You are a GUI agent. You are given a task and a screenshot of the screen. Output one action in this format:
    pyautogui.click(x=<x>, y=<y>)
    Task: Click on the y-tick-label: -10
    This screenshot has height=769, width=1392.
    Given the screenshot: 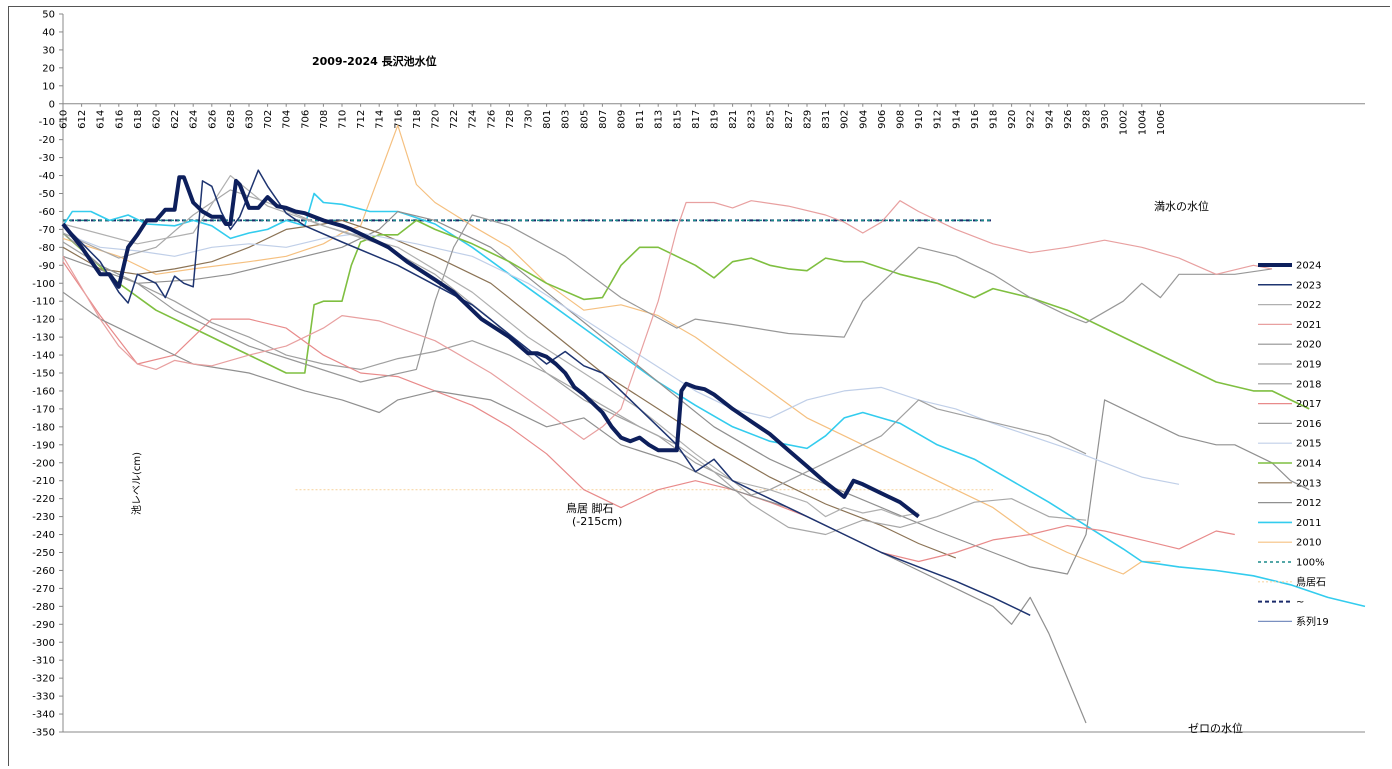 What is the action you would take?
    pyautogui.click(x=47, y=122)
    